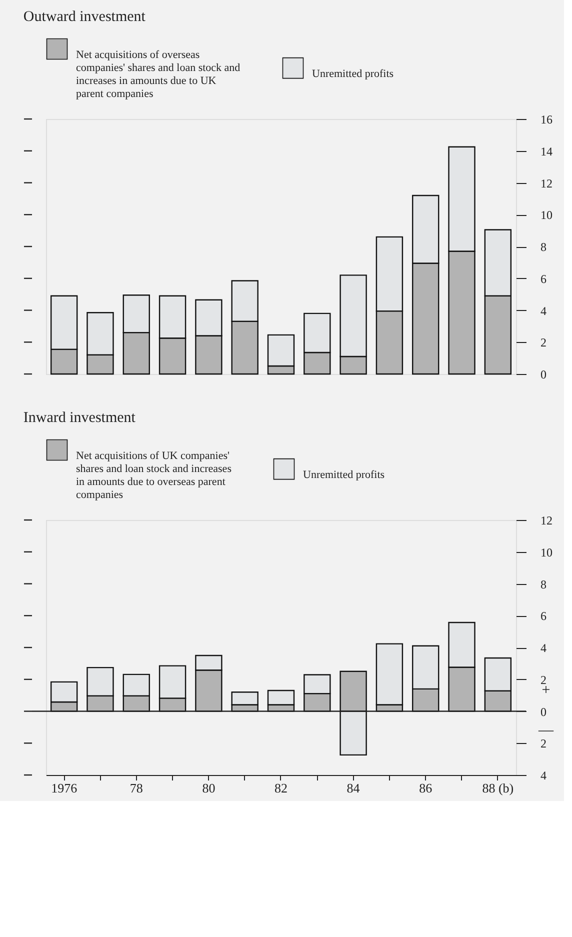  Describe the element at coordinates (426, 788) in the screenshot. I see `x-tick-label: 86` at that location.